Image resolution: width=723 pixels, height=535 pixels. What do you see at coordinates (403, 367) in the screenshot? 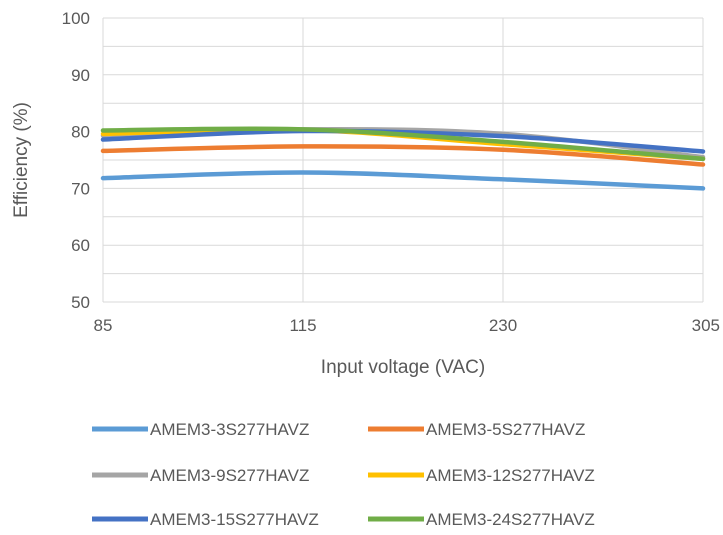
I see `x-axis-title: Input voltage (VAC)` at bounding box center [403, 367].